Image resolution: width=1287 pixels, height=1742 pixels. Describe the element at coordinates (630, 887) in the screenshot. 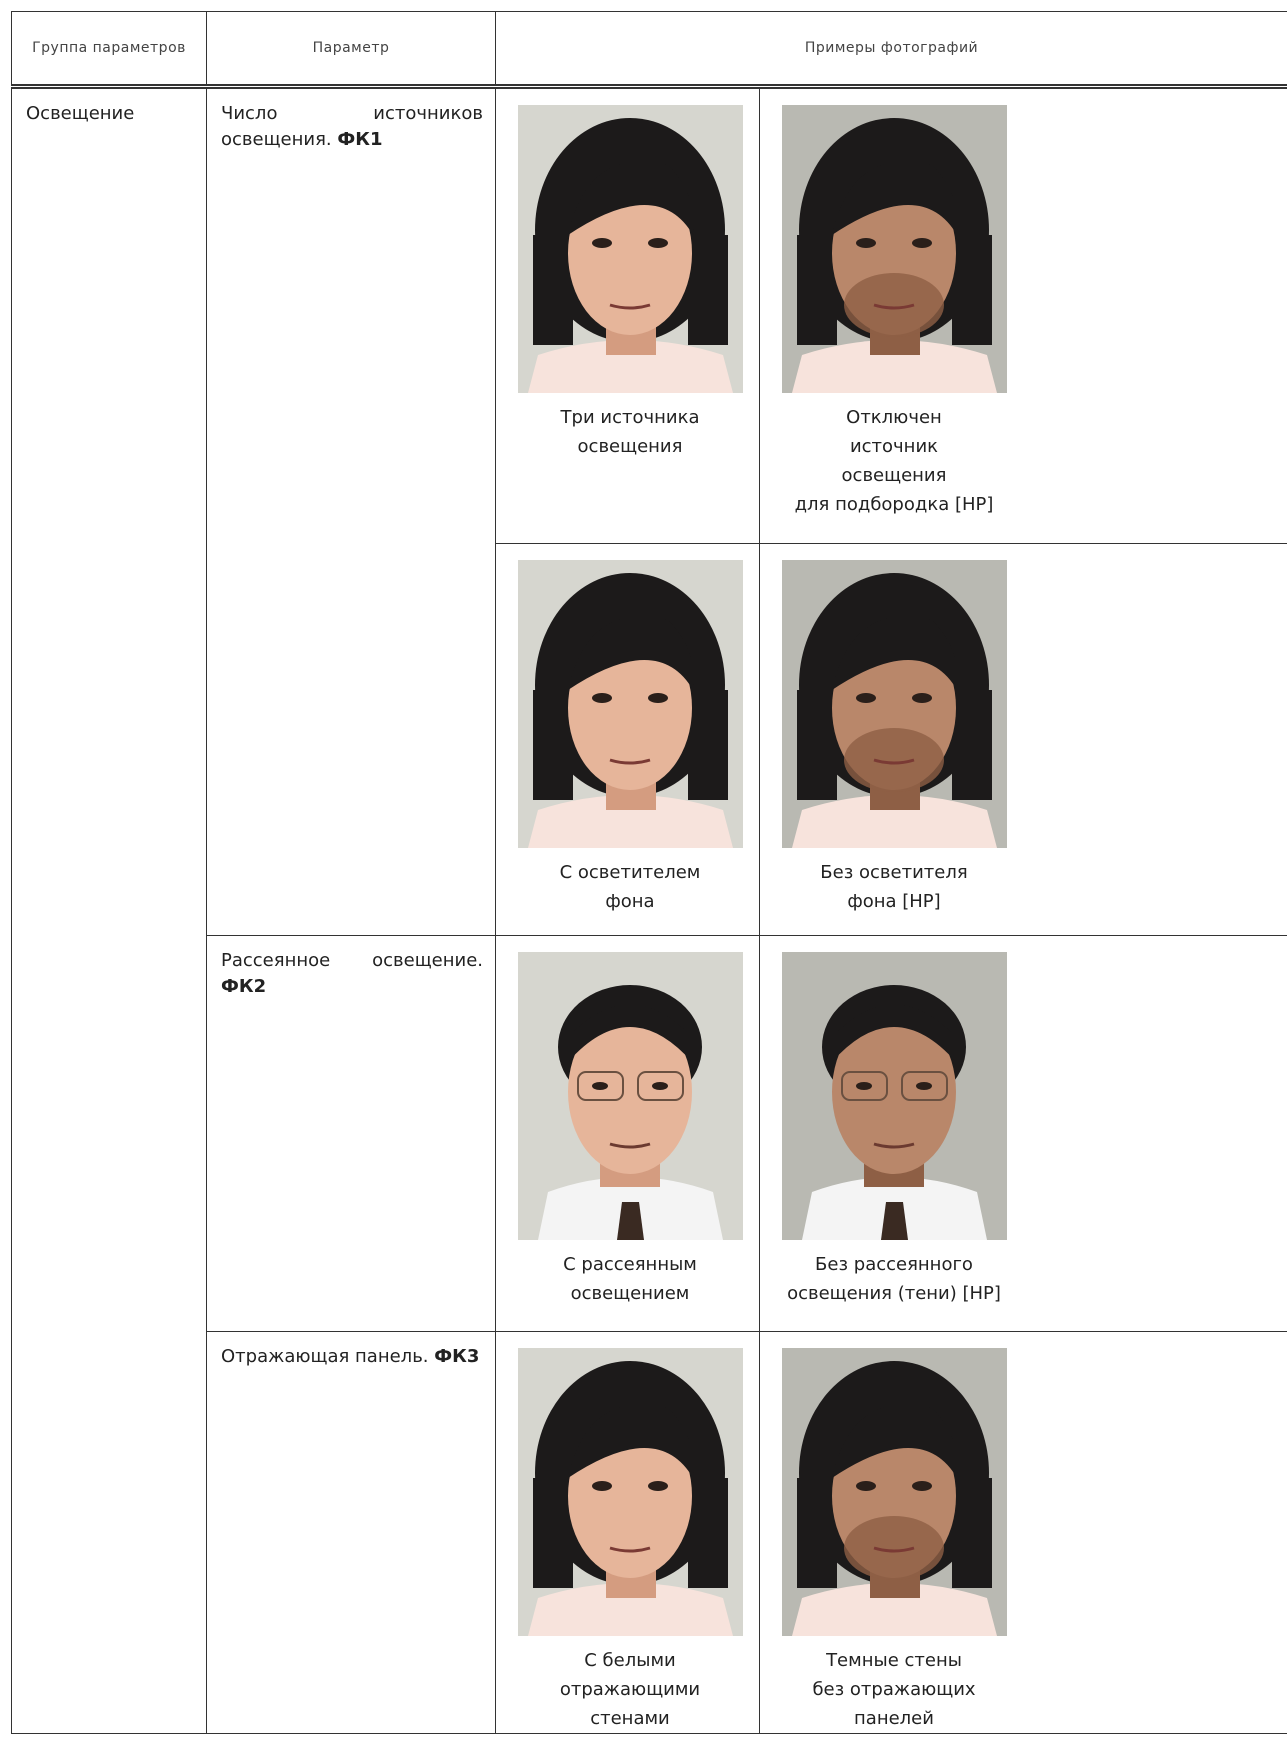

I see `example-caption: С осветителем фона` at that location.